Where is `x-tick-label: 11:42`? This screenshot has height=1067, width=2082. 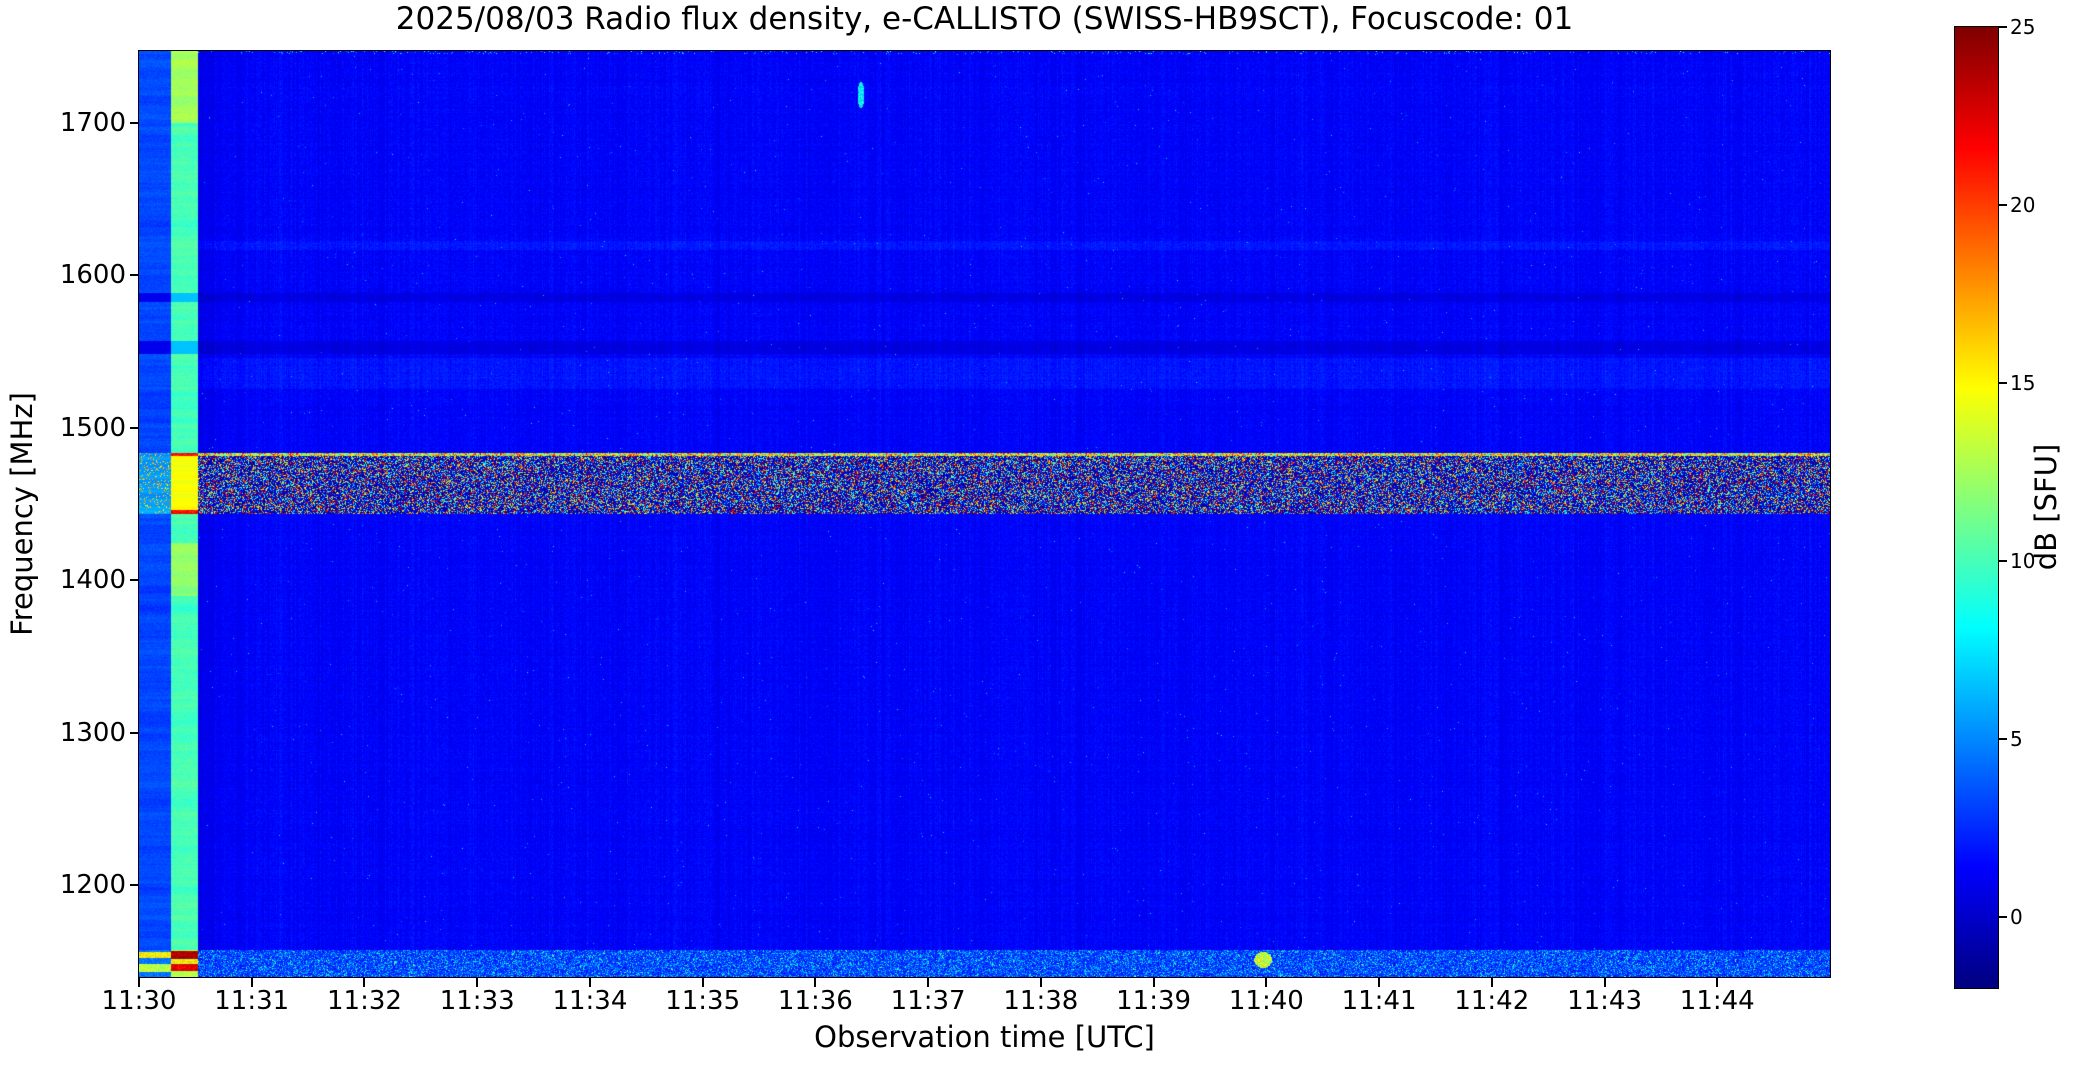
x-tick-label: 11:42 is located at coordinates (1492, 1001).